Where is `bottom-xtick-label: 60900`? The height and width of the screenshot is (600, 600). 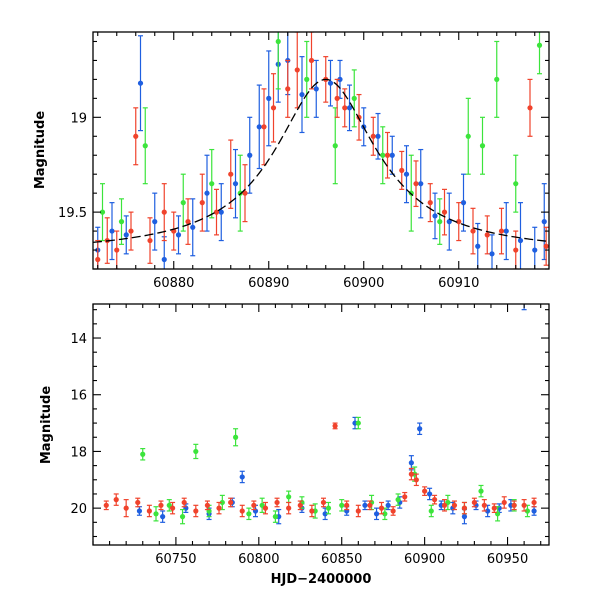 bottom-xtick-label: 60900 is located at coordinates (424, 559).